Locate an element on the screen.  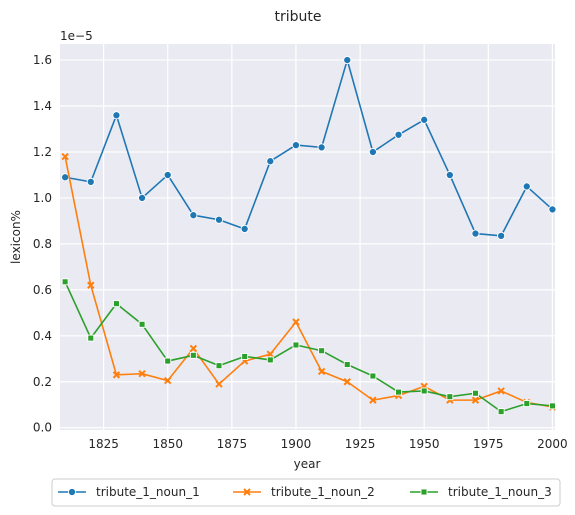
y-tick-label: 0.4 is located at coordinates (42, 336).